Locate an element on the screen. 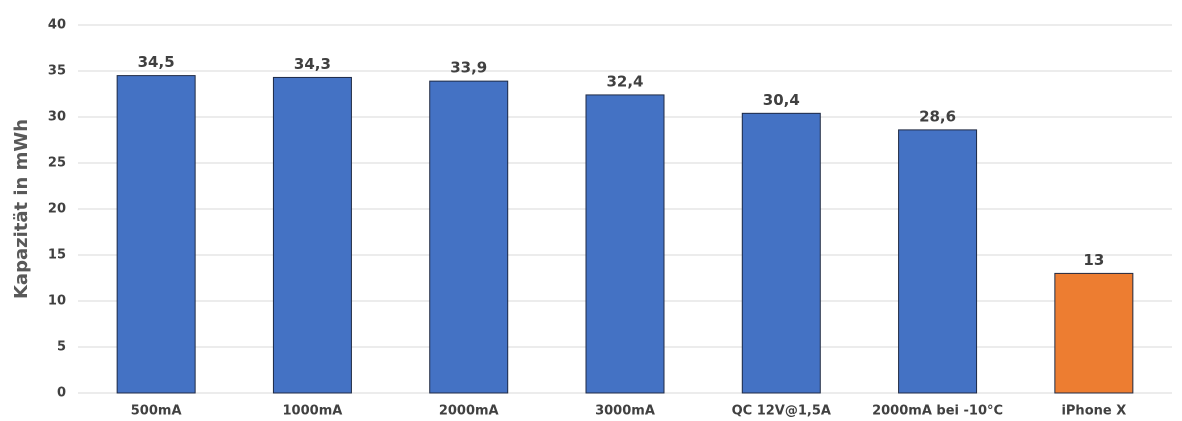 This screenshot has width=1182, height=421. y-tick-label: 10 is located at coordinates (57, 301).